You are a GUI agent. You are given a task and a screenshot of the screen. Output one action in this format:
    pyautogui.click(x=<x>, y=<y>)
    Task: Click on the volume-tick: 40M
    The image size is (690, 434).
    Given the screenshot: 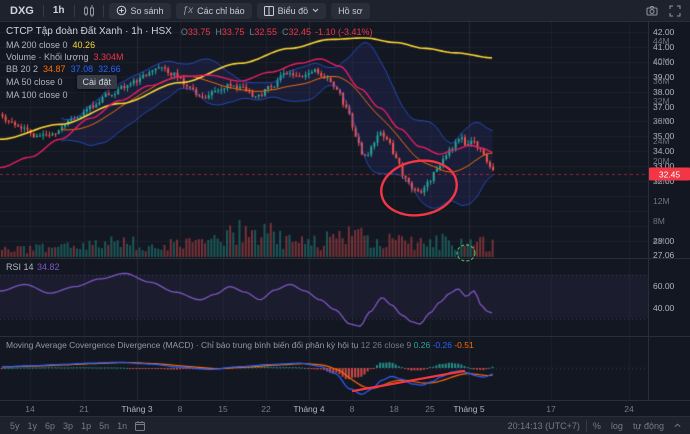 What is the action you would take?
    pyautogui.click(x=661, y=61)
    